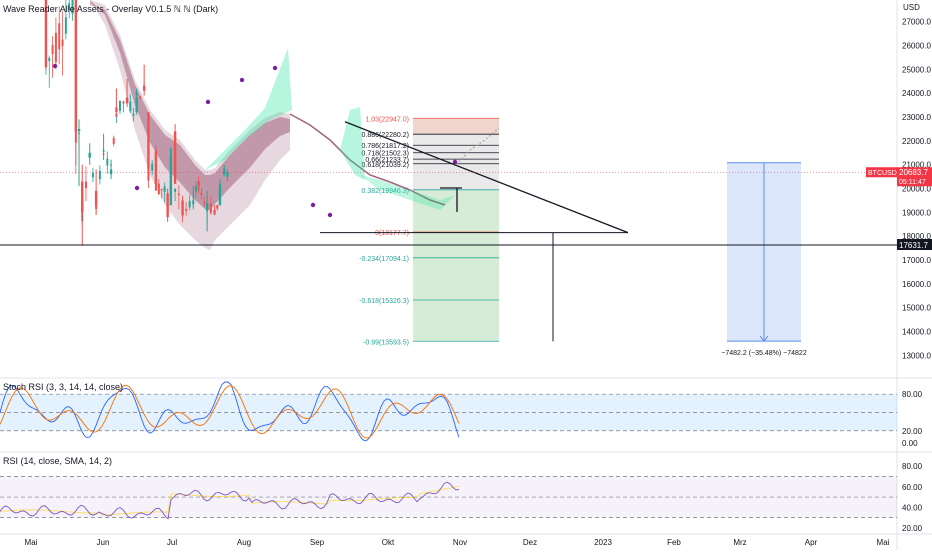 The width and height of the screenshot is (932, 555). What do you see at coordinates (456, 126) in the screenshot?
I see `fib-zone-top` at bounding box center [456, 126].